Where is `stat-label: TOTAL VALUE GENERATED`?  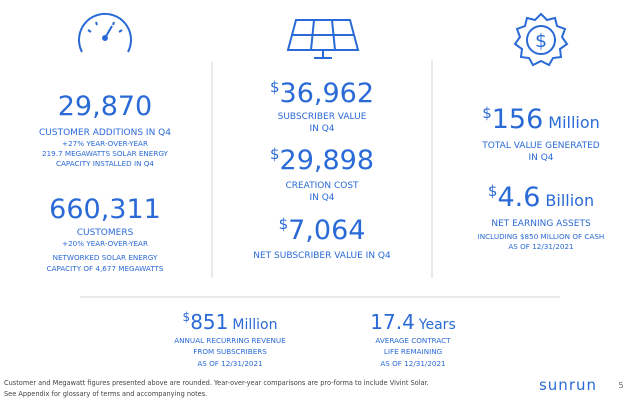 stat-label: TOTAL VALUE GENERATED is located at coordinates (540, 146).